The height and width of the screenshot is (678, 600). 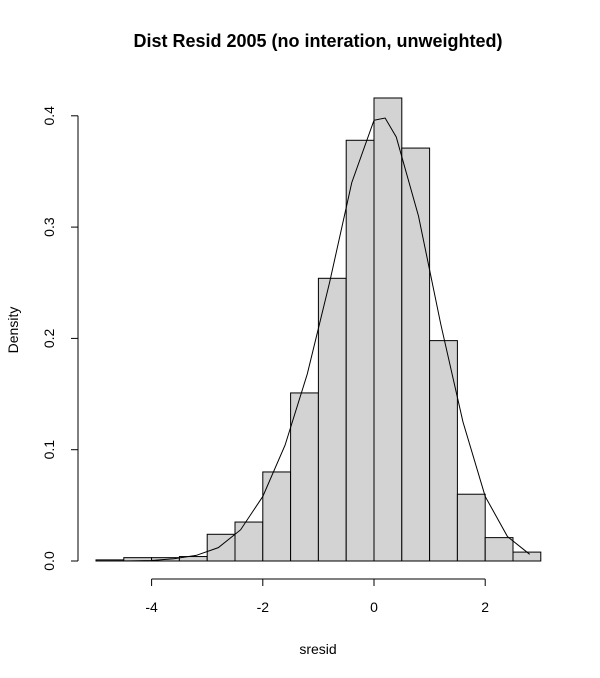 I want to click on y-tick-label-3: 0.3, so click(x=49, y=227).